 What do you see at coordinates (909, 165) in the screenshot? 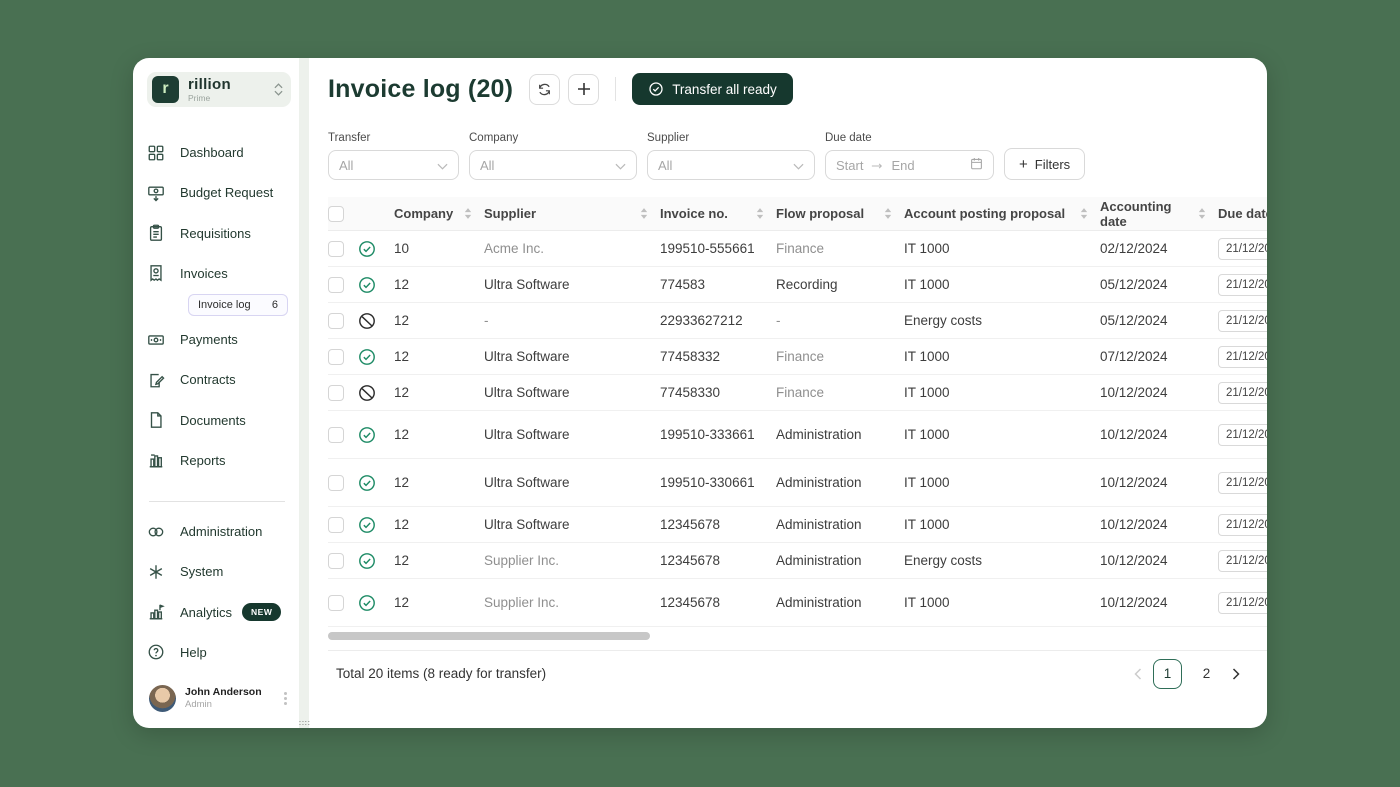
I see `due-date-range-picker: Start End` at bounding box center [909, 165].